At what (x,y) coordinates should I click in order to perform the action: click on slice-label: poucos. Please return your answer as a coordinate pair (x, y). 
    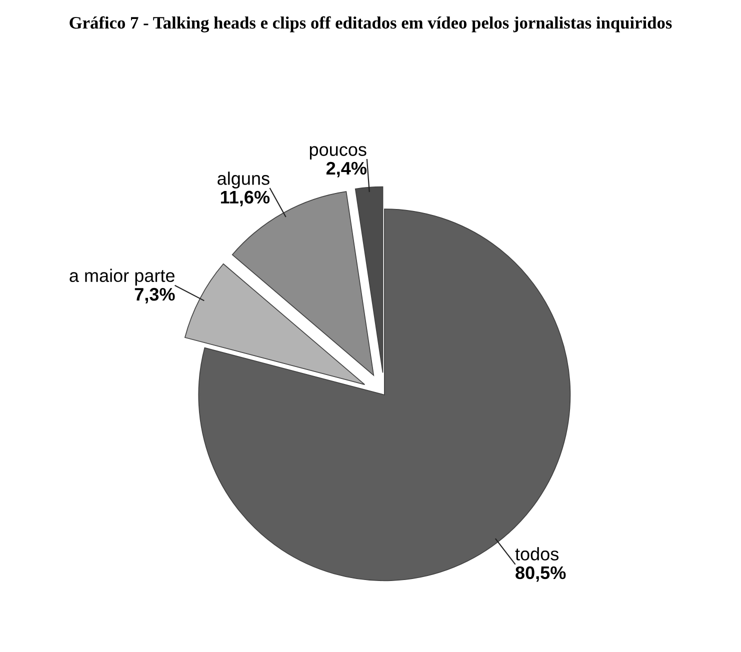
    Looking at the image, I should click on (338, 153).